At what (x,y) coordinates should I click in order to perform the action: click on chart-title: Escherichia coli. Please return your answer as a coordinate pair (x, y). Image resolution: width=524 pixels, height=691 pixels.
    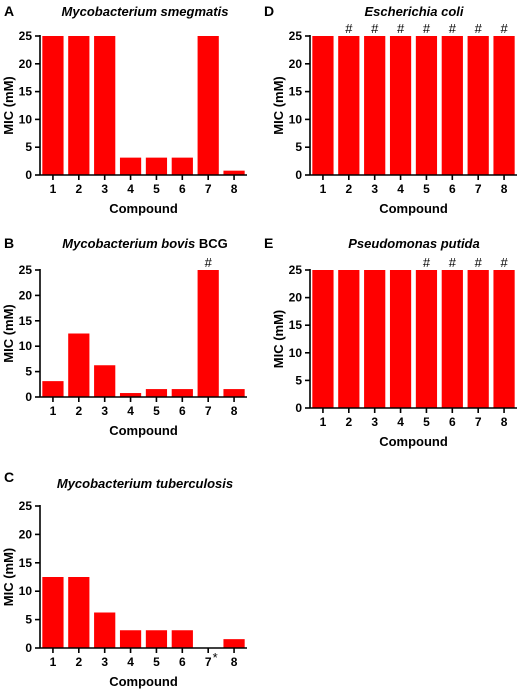
    Looking at the image, I should click on (414, 11).